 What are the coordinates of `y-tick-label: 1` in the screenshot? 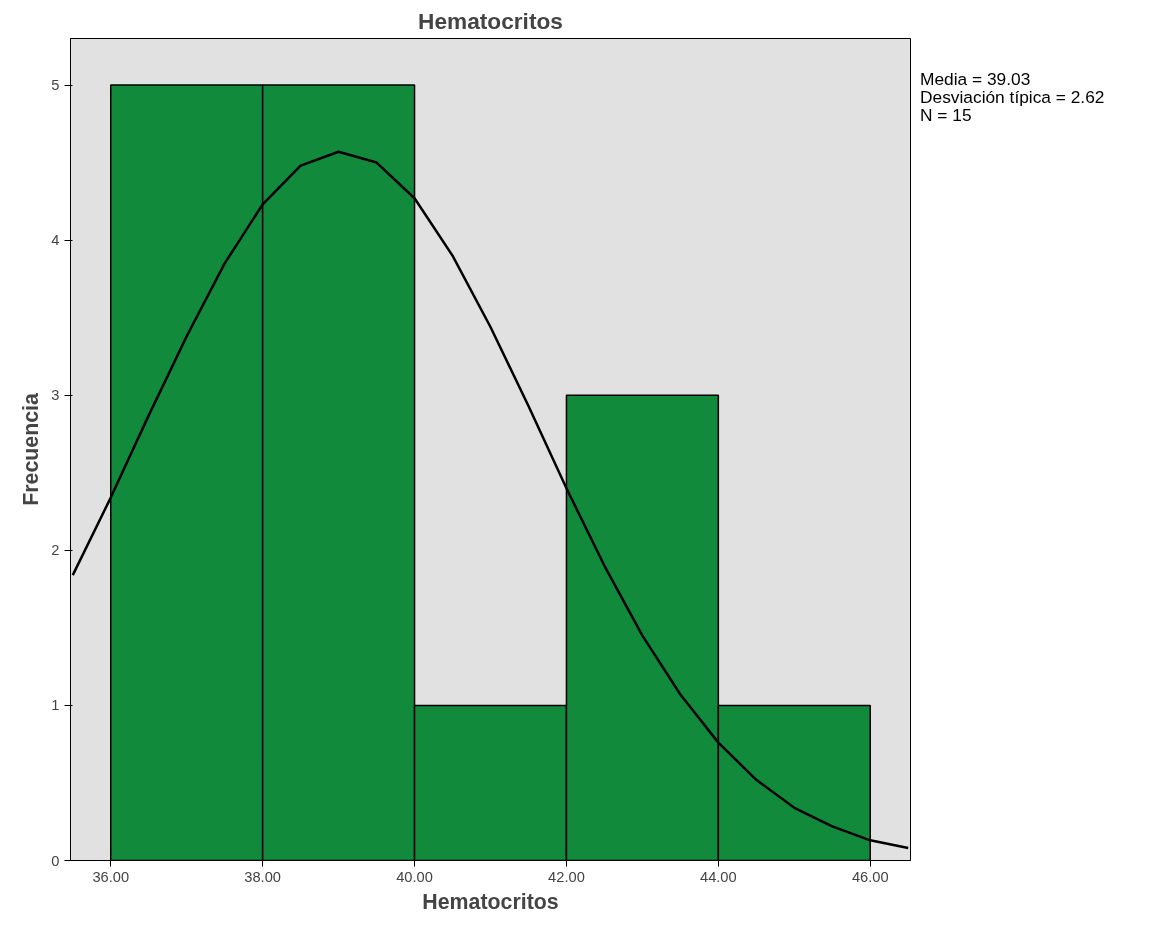 It's located at (55, 705).